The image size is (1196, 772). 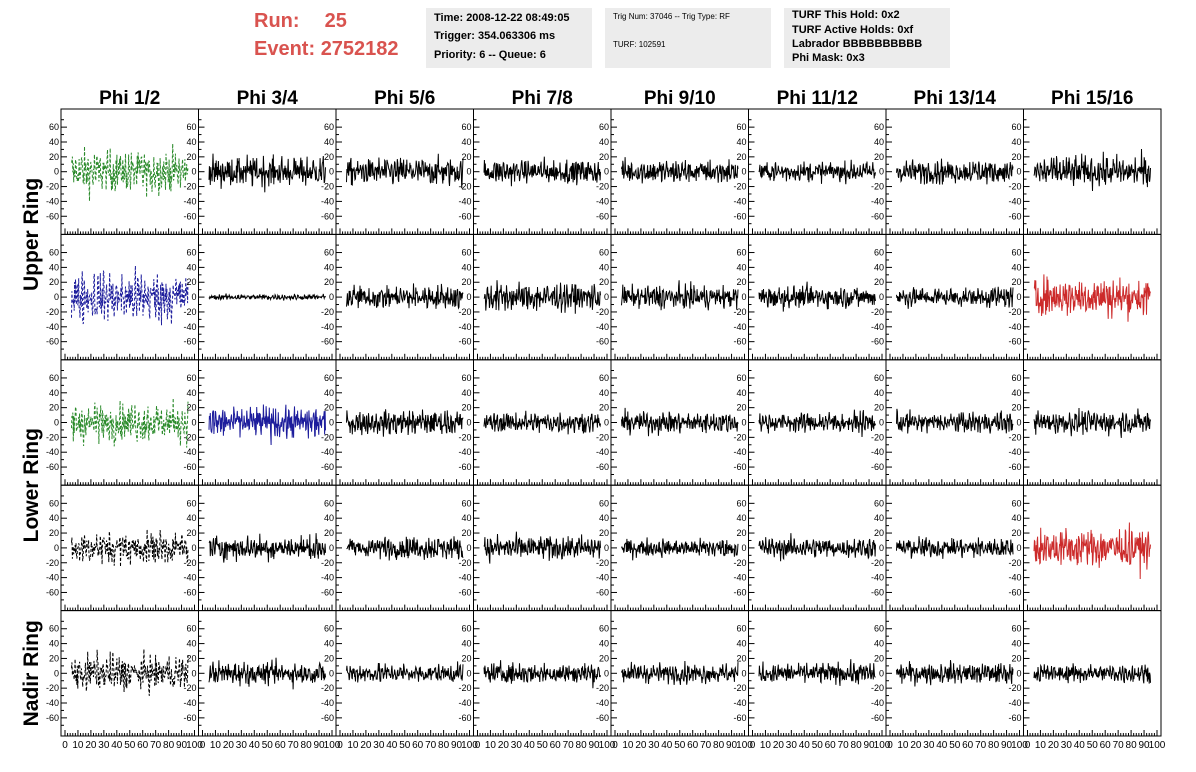 I want to click on x-tick-label: 40, so click(x=255, y=745).